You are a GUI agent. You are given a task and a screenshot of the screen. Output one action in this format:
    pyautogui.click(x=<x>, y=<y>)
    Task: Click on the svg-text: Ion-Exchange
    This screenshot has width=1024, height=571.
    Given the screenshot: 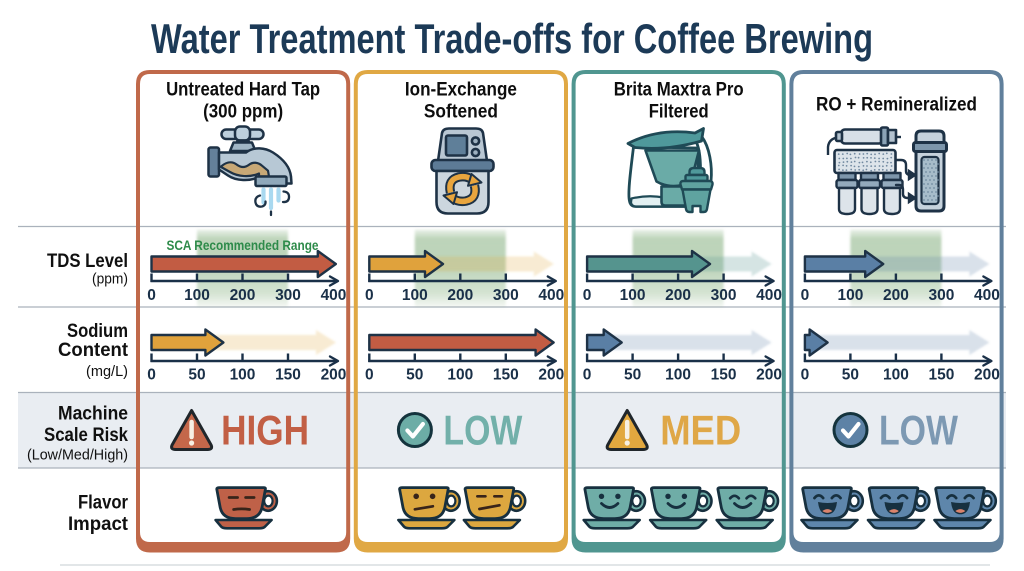 What is the action you would take?
    pyautogui.click(x=461, y=90)
    